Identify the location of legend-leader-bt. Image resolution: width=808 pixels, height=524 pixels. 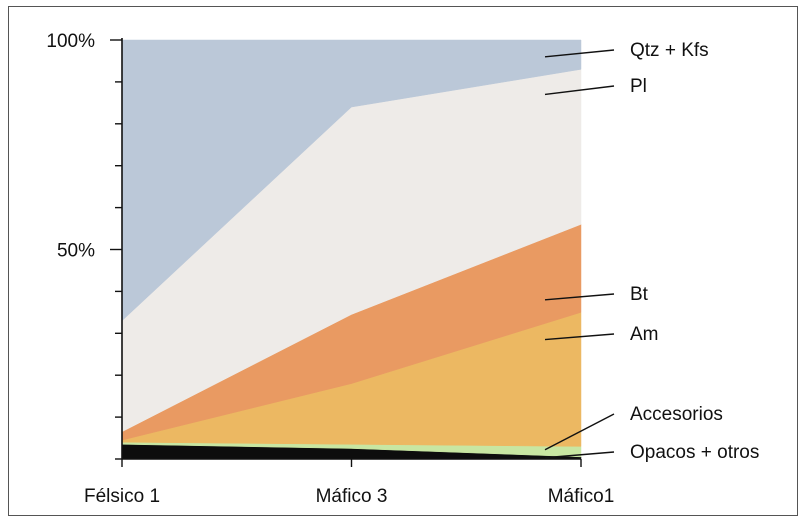
(579, 297).